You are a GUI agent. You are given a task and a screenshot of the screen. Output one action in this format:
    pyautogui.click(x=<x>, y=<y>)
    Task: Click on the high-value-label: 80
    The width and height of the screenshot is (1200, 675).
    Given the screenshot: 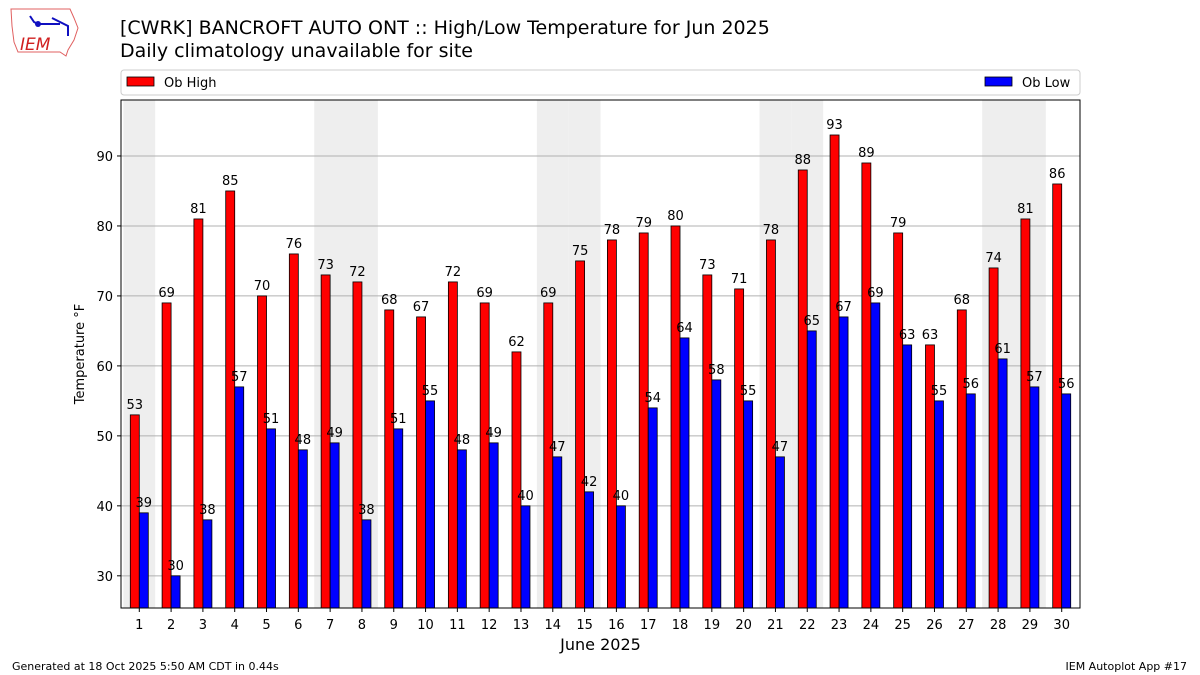 What is the action you would take?
    pyautogui.click(x=675, y=216)
    